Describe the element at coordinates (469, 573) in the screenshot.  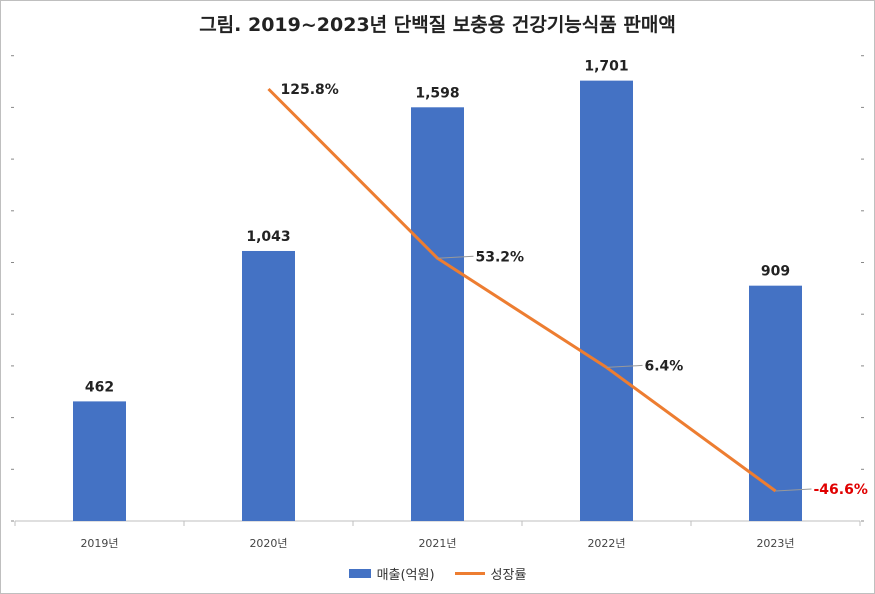
I see `legend-line-swatch` at that location.